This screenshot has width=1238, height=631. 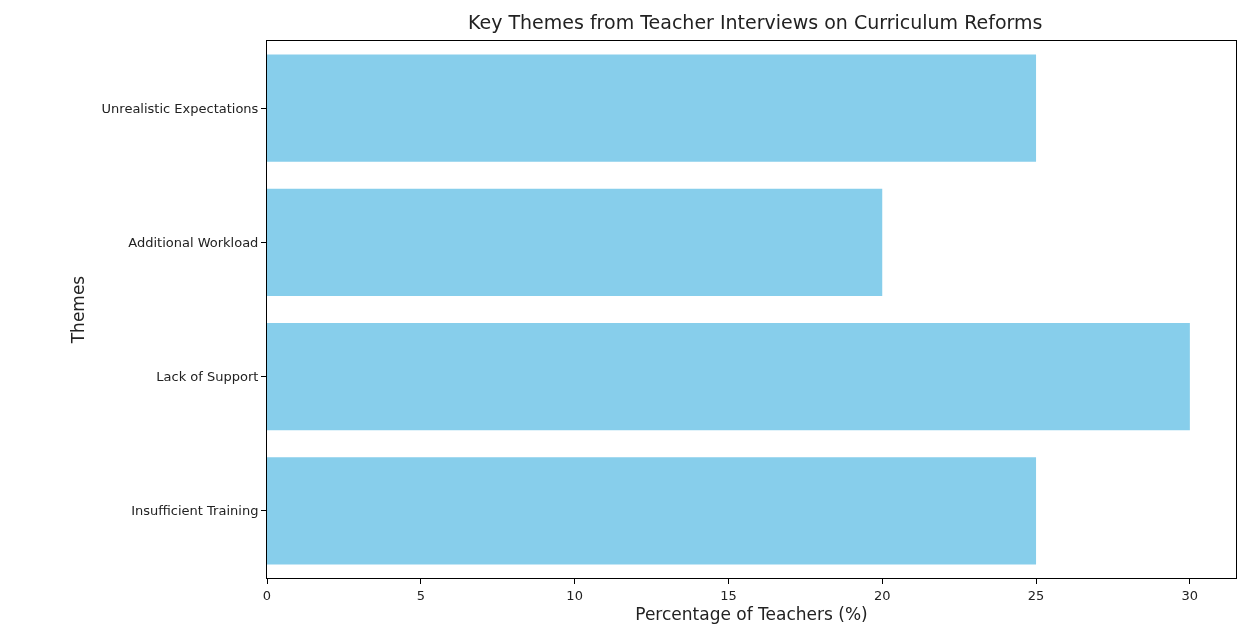 I want to click on y-axis-title: Themes, so click(x=78, y=310).